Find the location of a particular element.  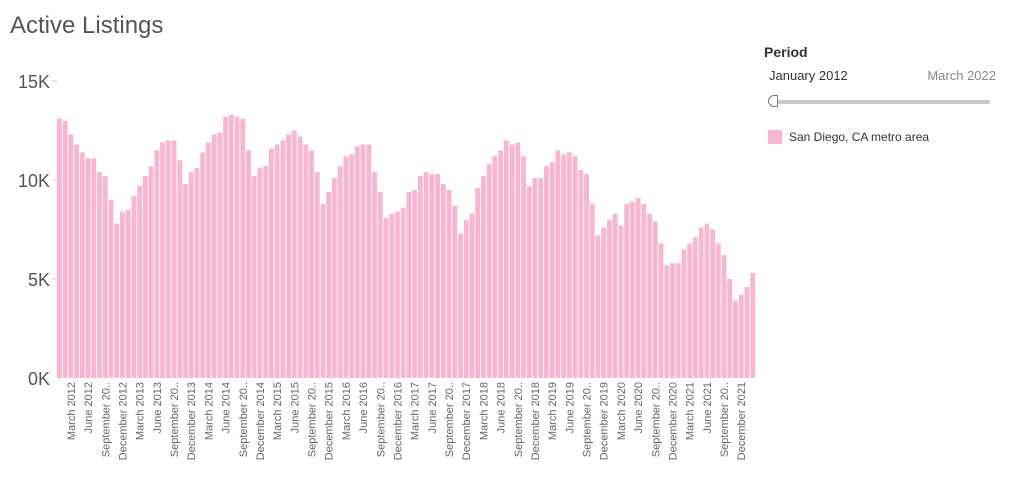

period-slider-handle is located at coordinates (773, 101).